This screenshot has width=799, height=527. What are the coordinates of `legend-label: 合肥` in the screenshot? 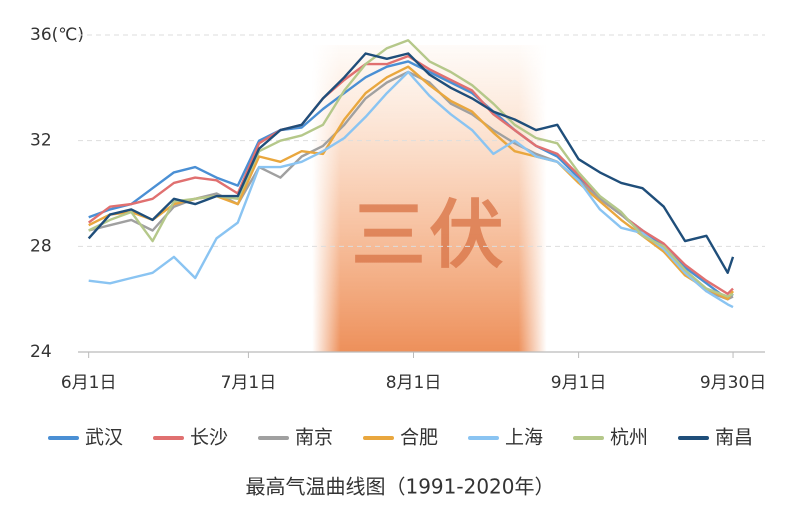 It's located at (419, 438).